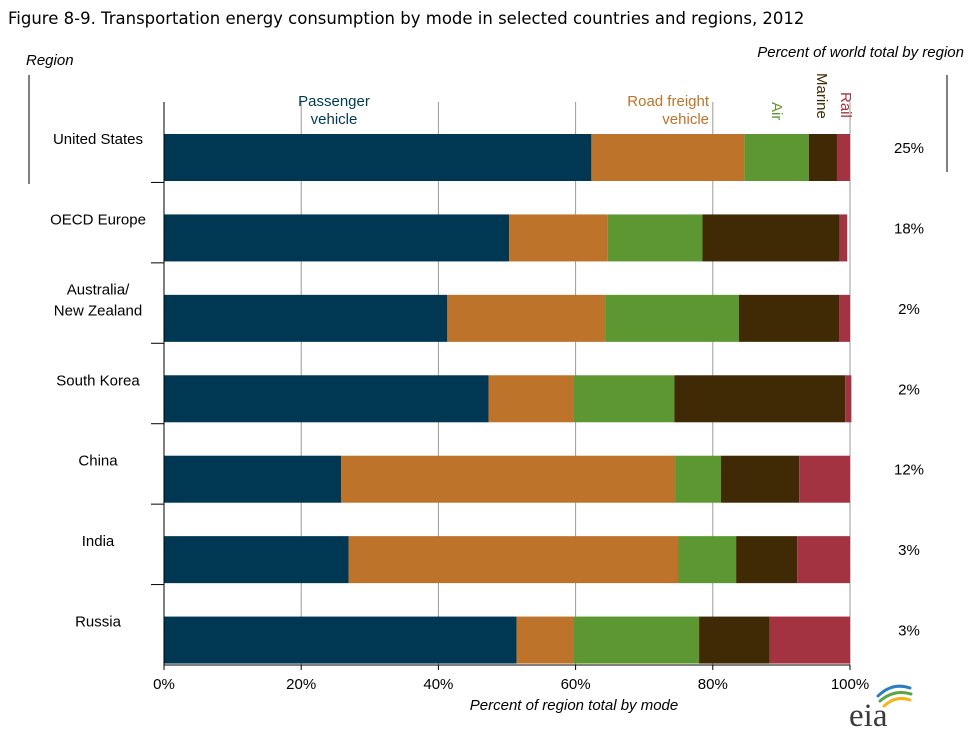 The image size is (972, 732). Describe the element at coordinates (909, 470) in the screenshot. I see `world-share-label: 12%` at that location.